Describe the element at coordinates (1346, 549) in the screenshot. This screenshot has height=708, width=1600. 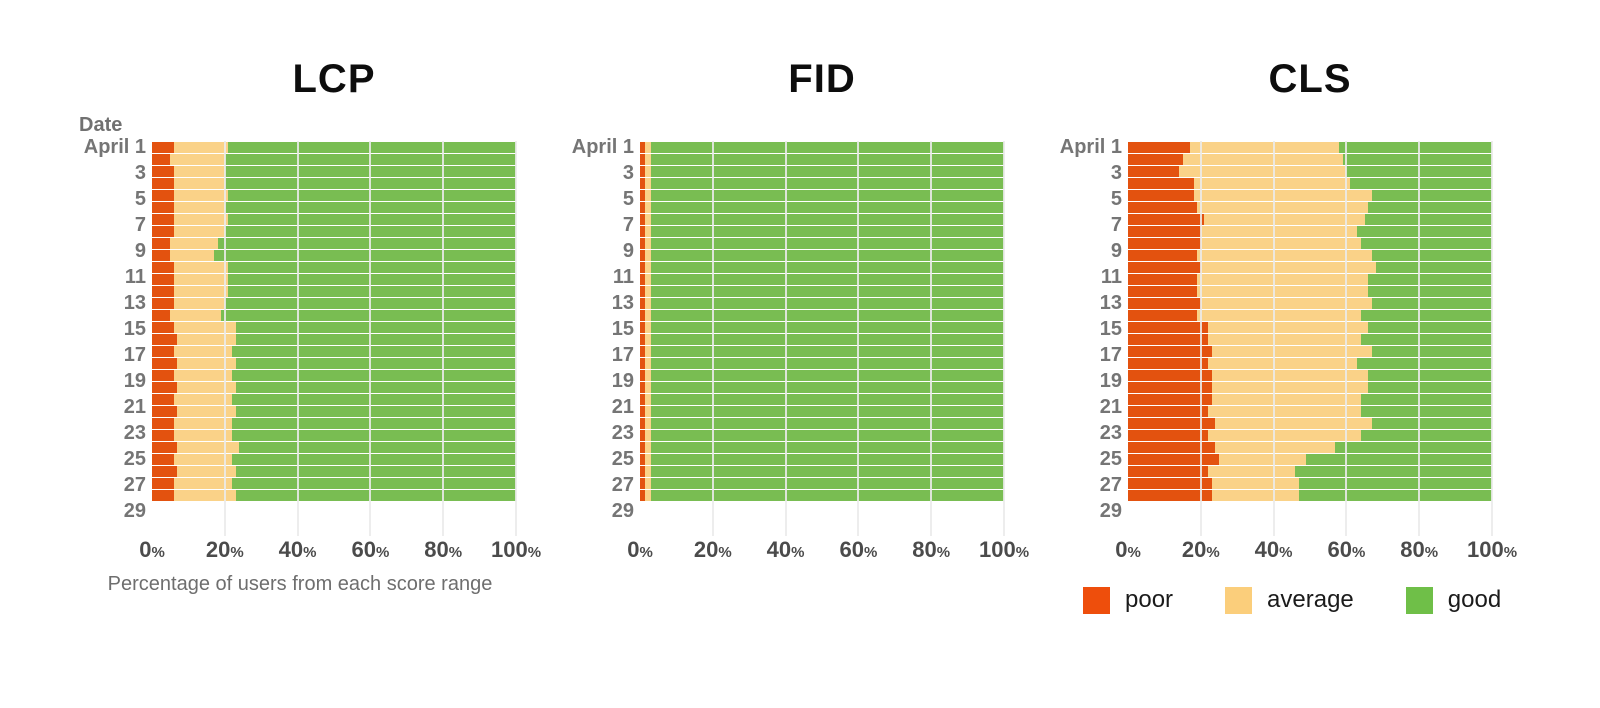
I see `x-axis-tick-label: 60%` at that location.